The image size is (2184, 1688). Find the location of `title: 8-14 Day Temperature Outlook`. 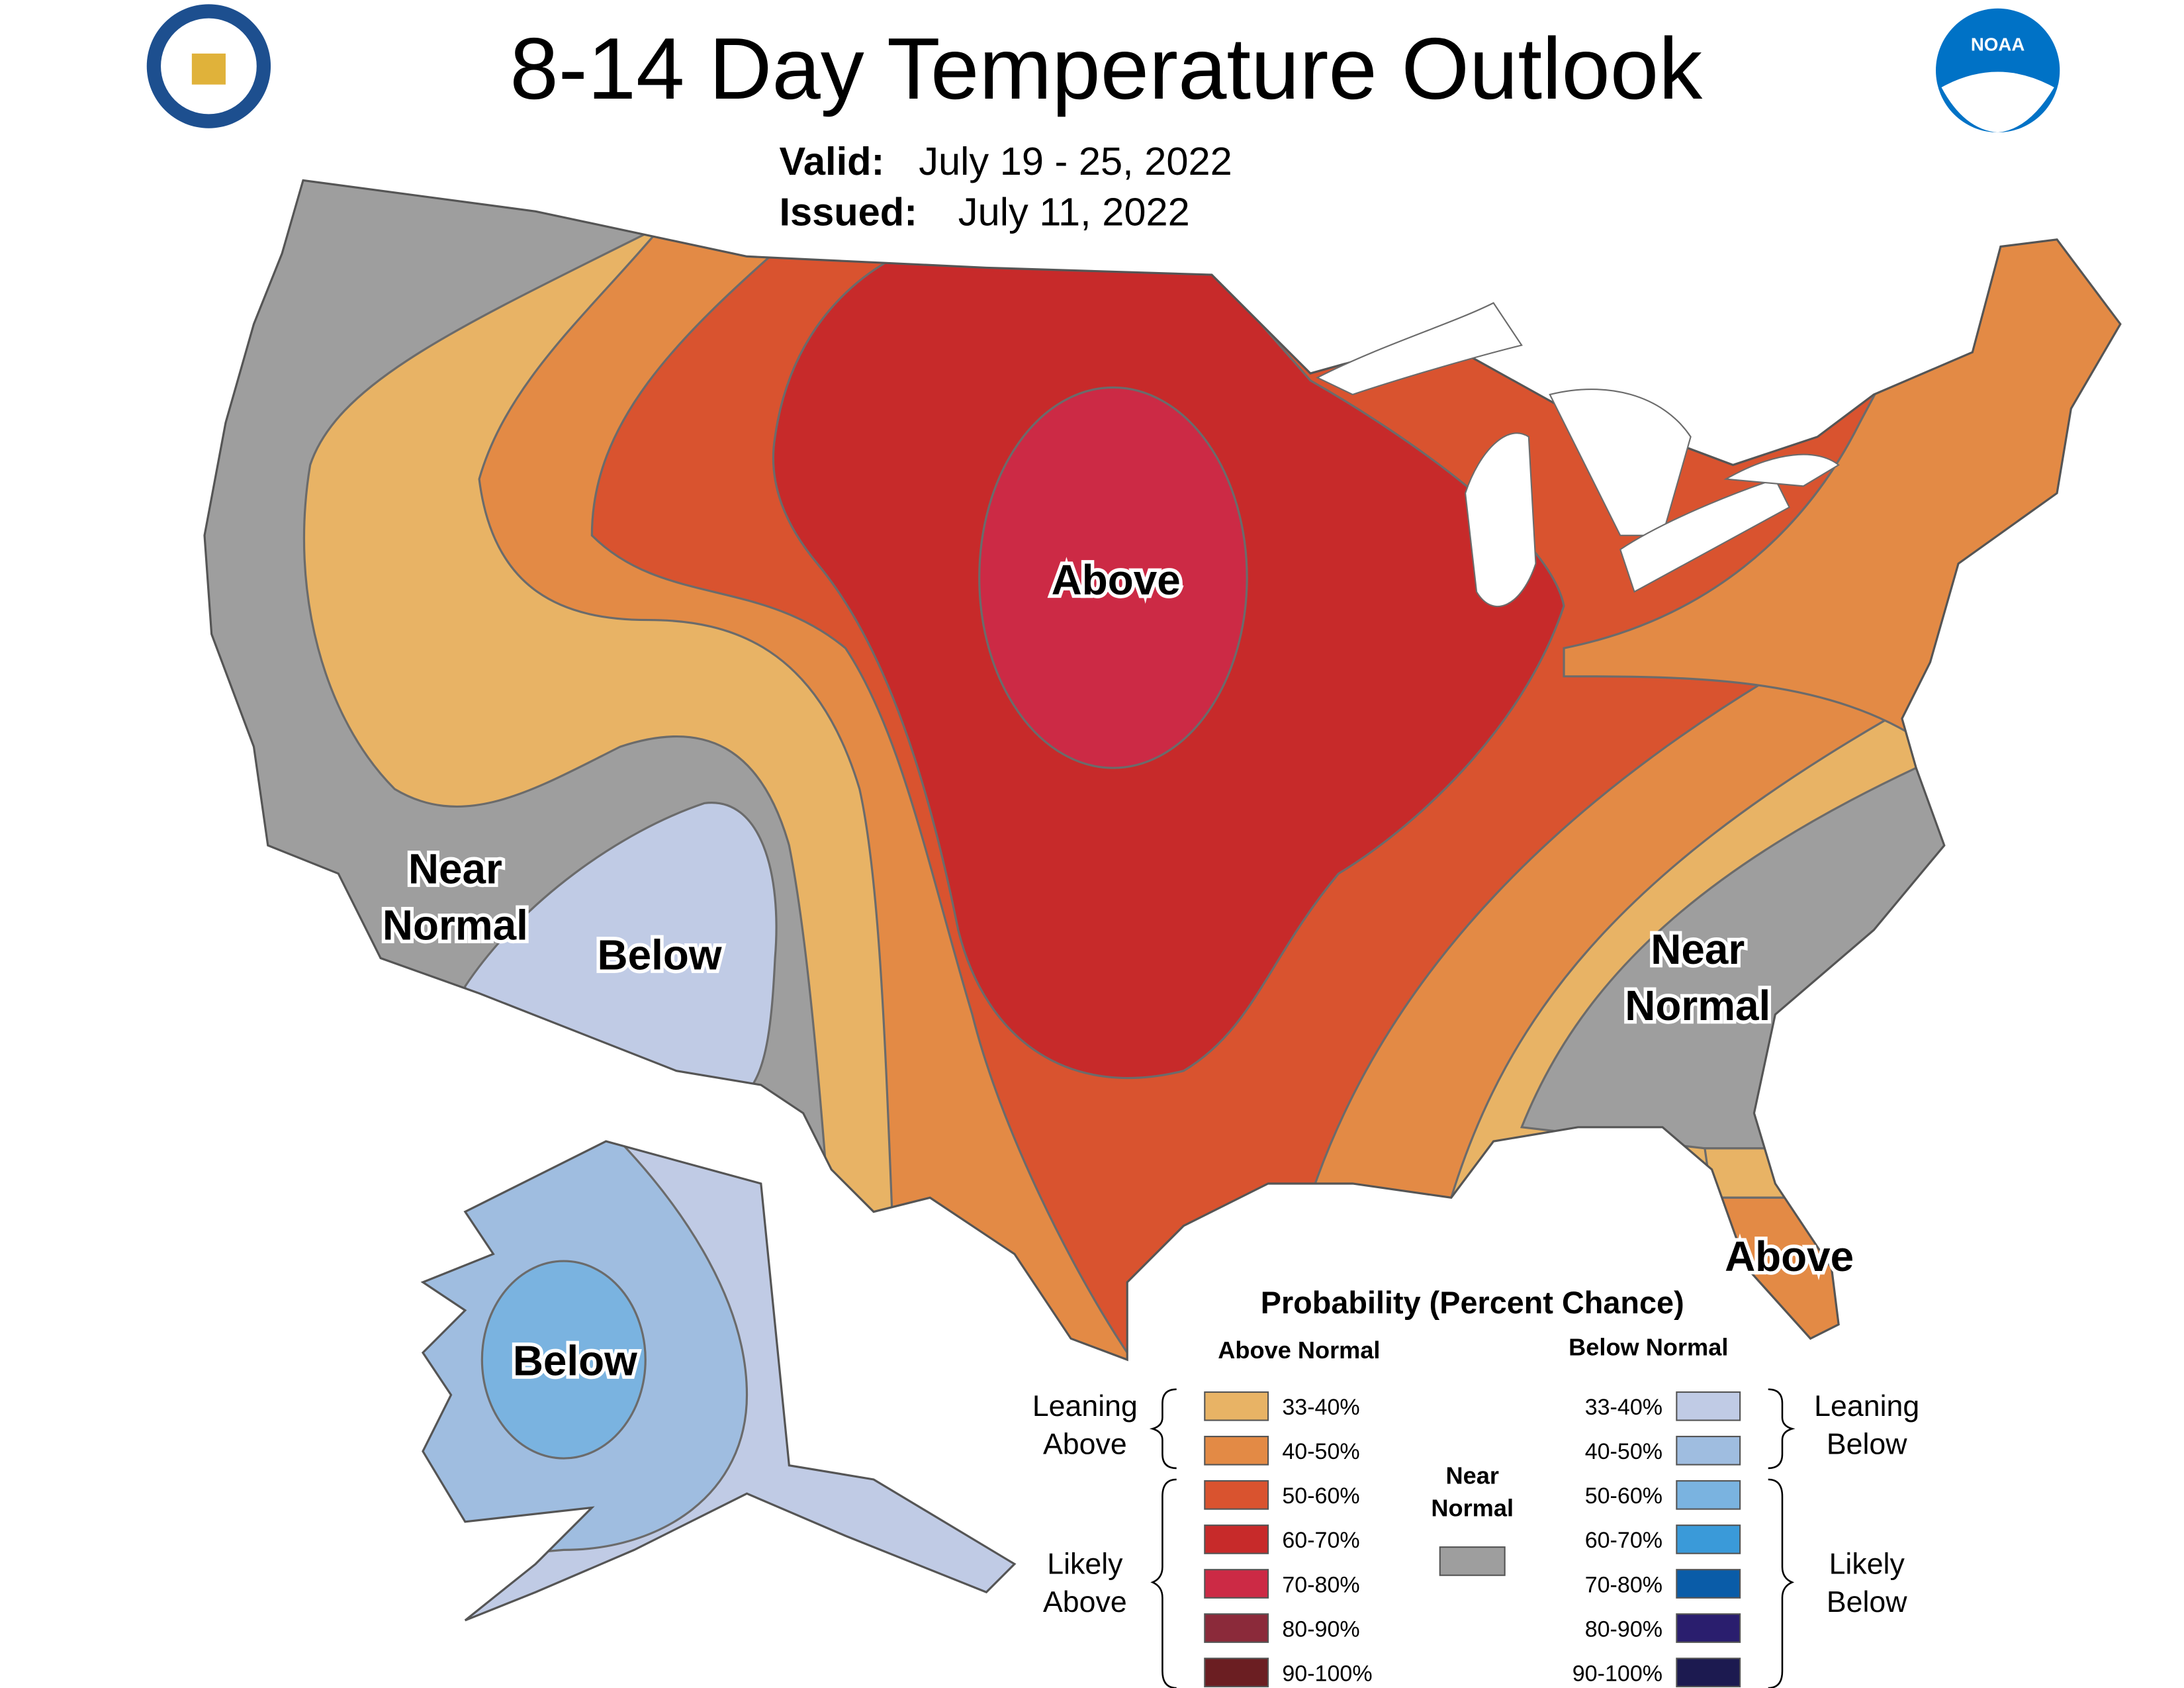

title: 8-14 Day Temperature Outlook is located at coordinates (1106, 68).